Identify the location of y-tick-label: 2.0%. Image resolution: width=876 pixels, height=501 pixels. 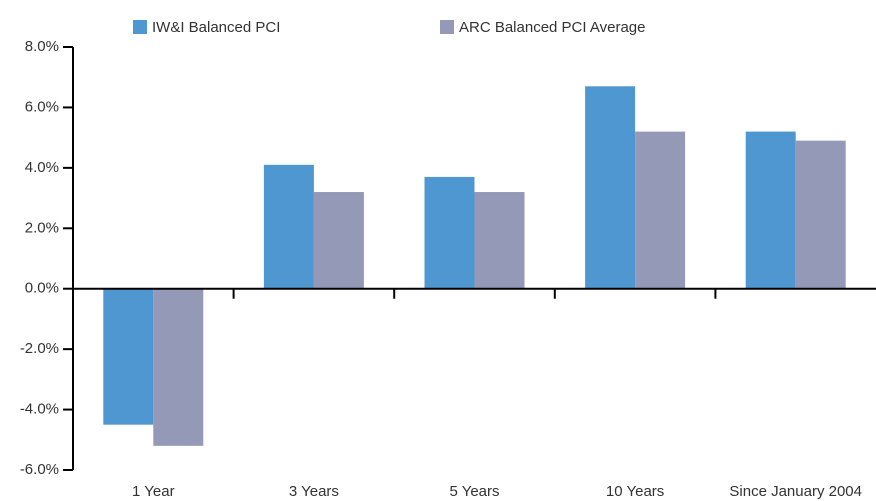
(42, 227).